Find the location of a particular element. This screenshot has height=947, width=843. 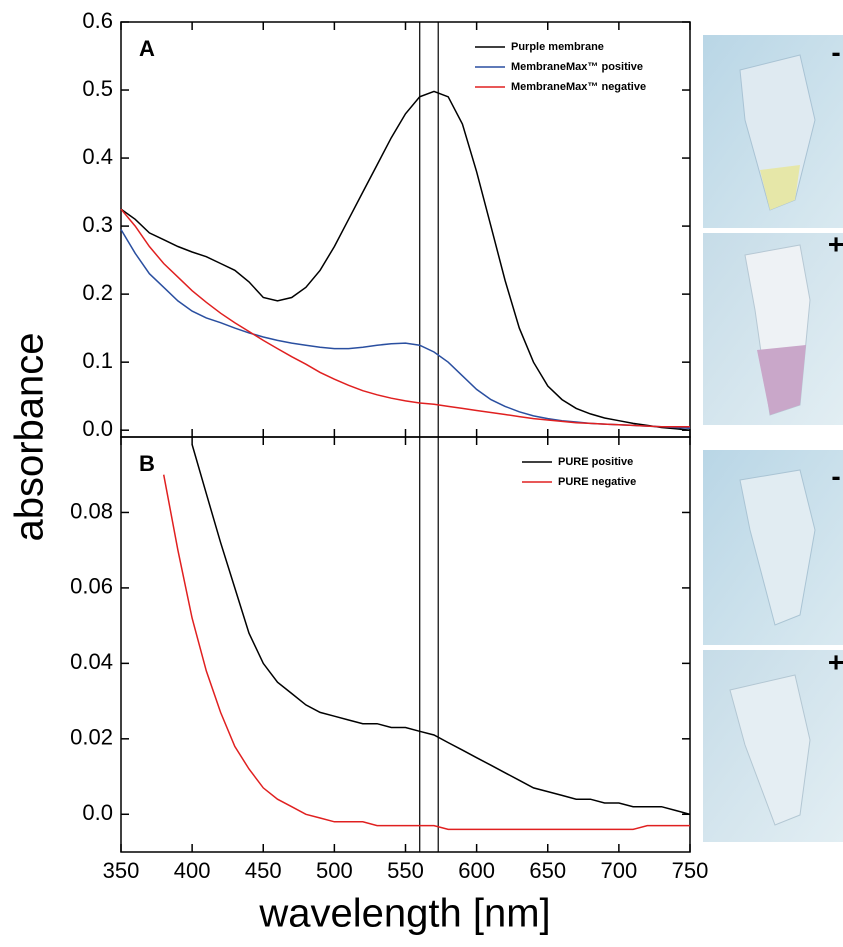

x-tick-label: 600 is located at coordinates (476, 870).